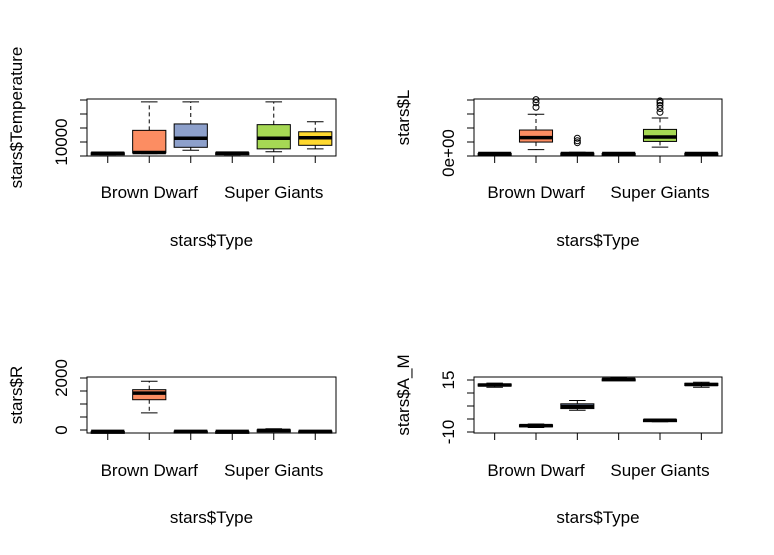 This screenshot has height=555, width=774. I want to click on y-tick-label: 0e+00, so click(448, 153).